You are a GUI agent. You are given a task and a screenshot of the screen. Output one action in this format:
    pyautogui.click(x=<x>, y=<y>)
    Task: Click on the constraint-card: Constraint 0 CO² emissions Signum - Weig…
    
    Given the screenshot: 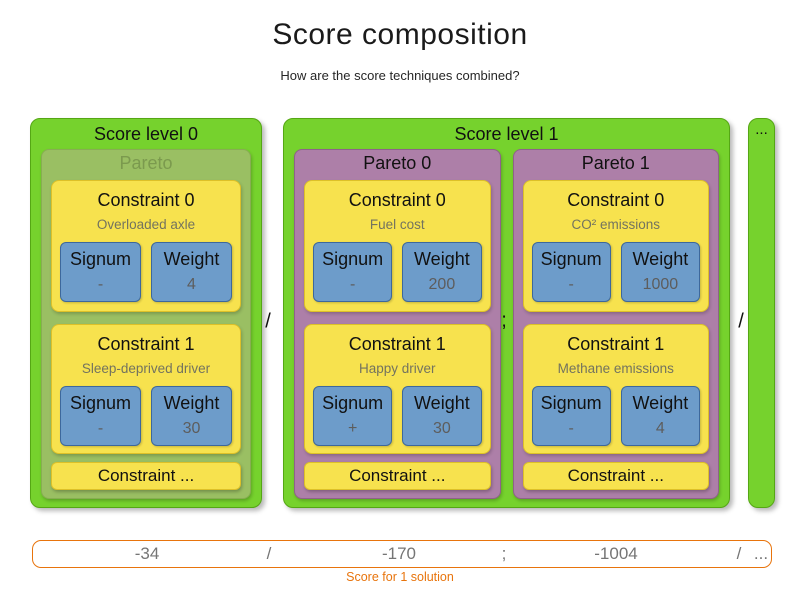 What is the action you would take?
    pyautogui.click(x=615, y=246)
    